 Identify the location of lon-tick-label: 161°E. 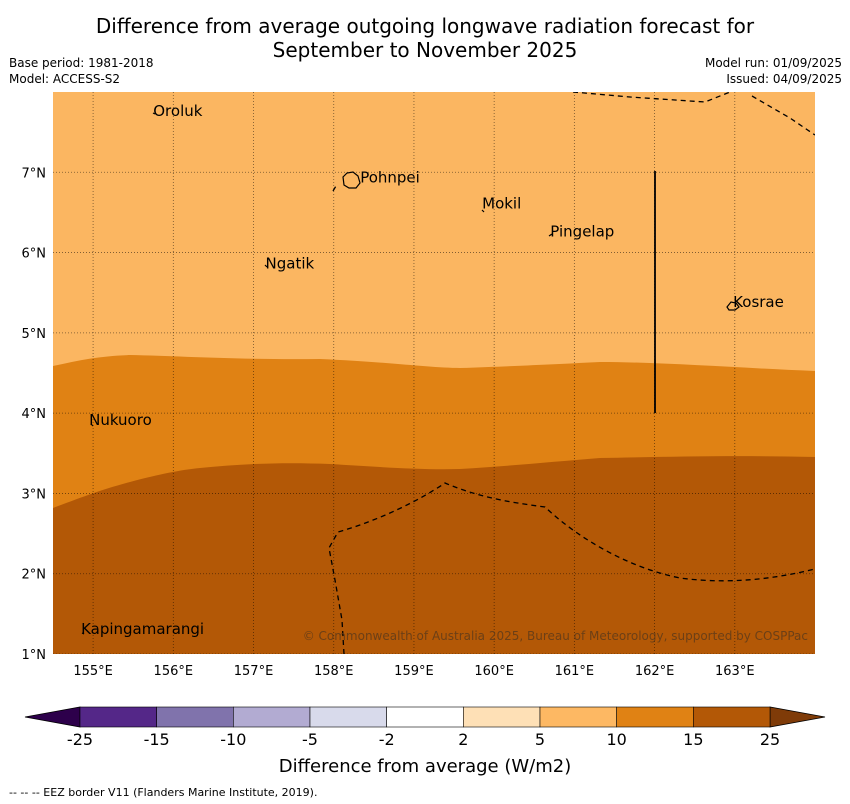
(575, 671).